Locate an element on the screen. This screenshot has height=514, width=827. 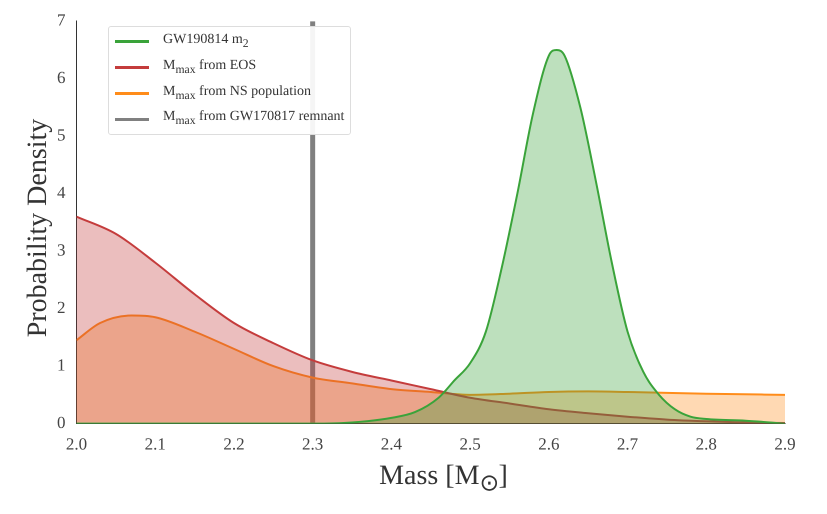
x-tick-label: 2.3 is located at coordinates (313, 444).